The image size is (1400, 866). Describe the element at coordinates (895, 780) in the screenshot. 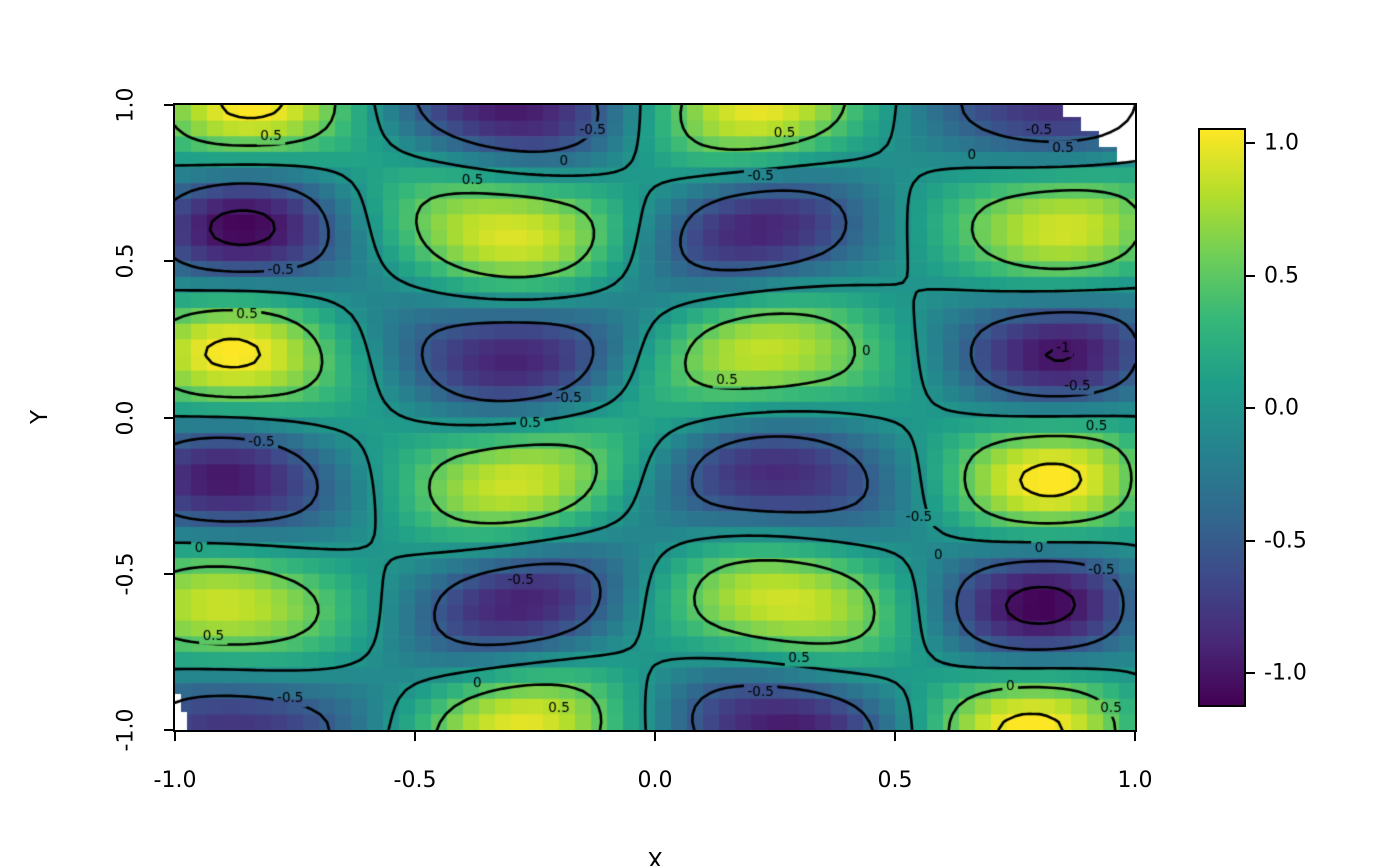

I see `x-tick-label: 0.5` at that location.